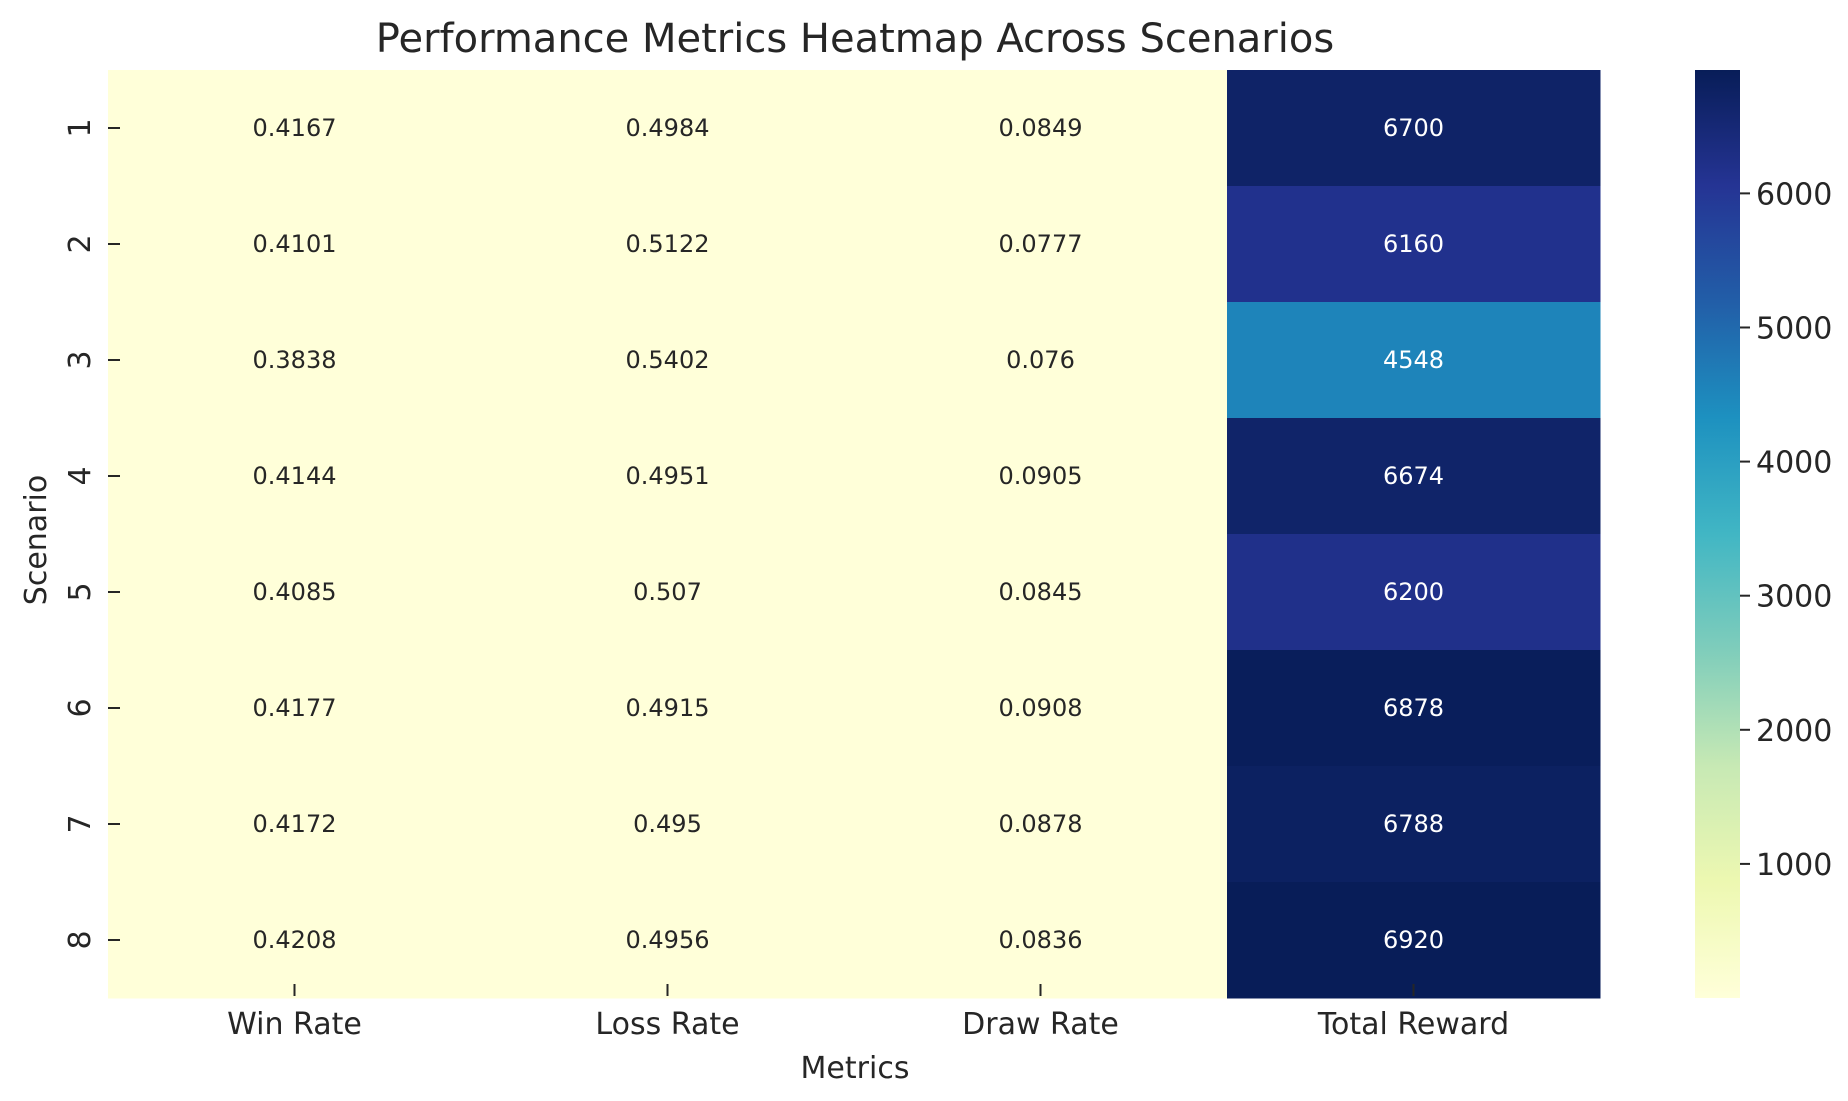 This screenshot has width=1848, height=1101. I want to click on heatmap-cell-label: 0.0836, so click(1041, 940).